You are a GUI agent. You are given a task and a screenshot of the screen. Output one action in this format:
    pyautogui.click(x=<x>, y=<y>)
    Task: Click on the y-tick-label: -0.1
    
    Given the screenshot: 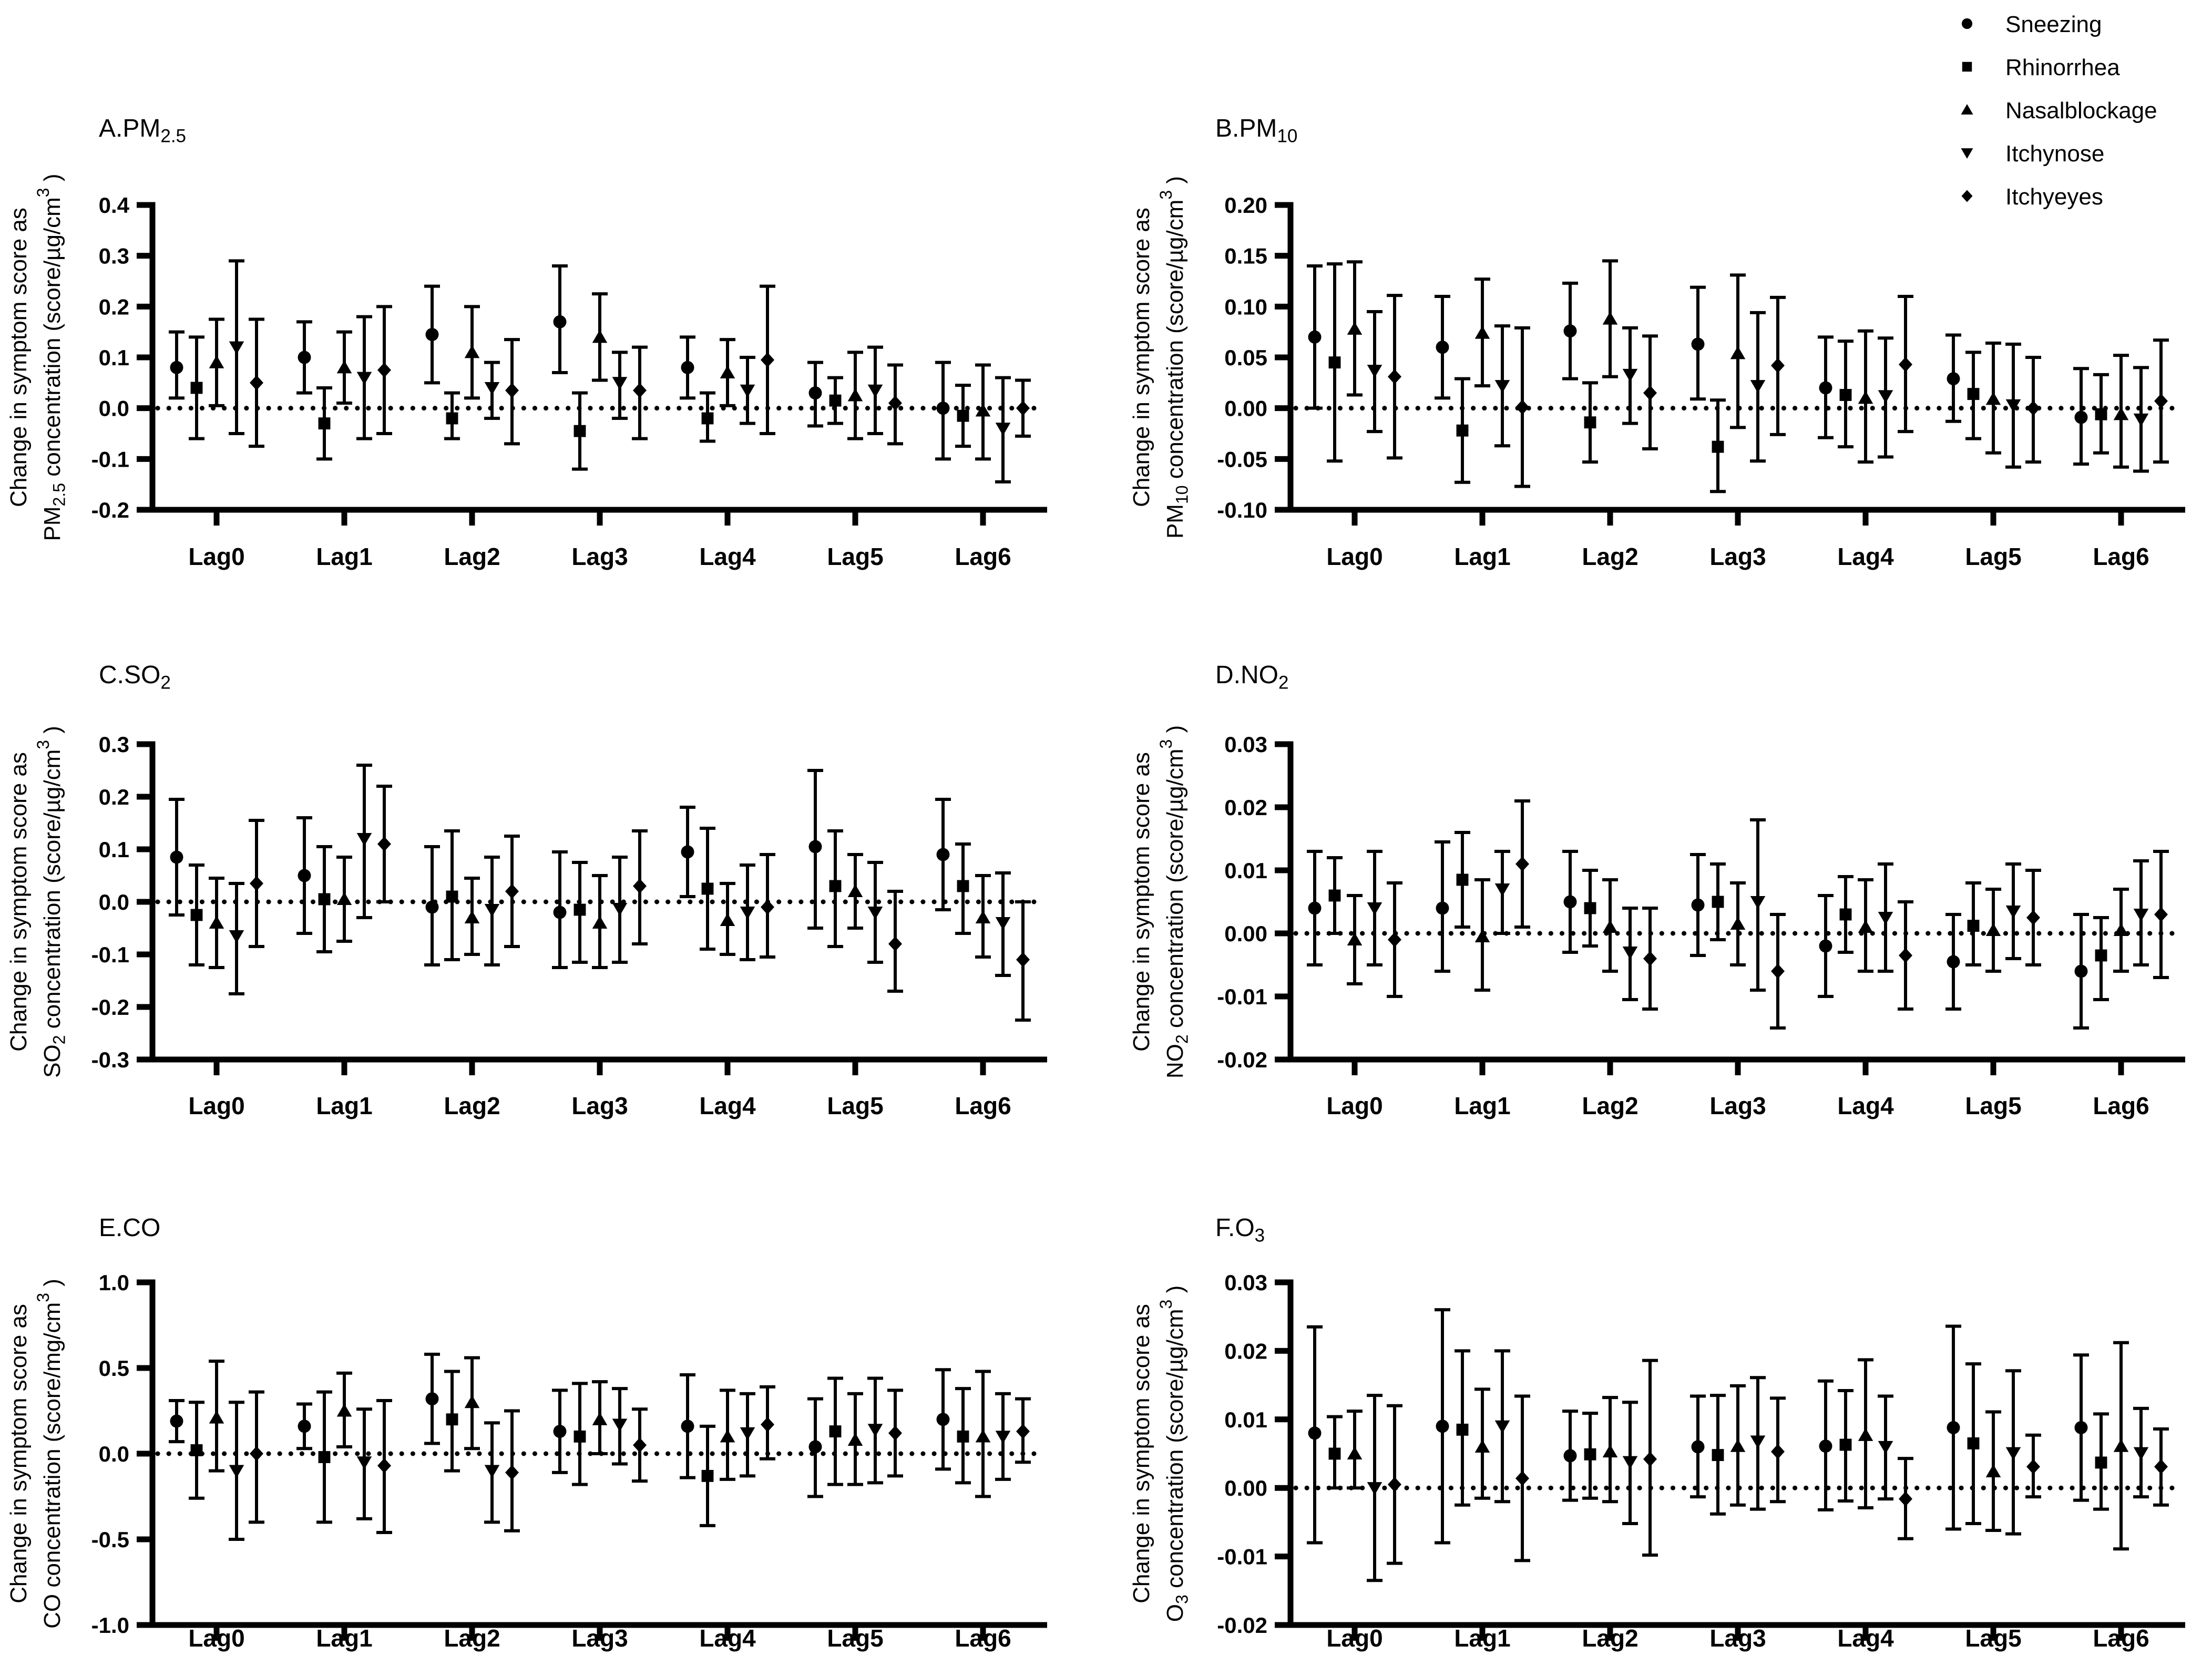 What is the action you would take?
    pyautogui.click(x=110, y=459)
    